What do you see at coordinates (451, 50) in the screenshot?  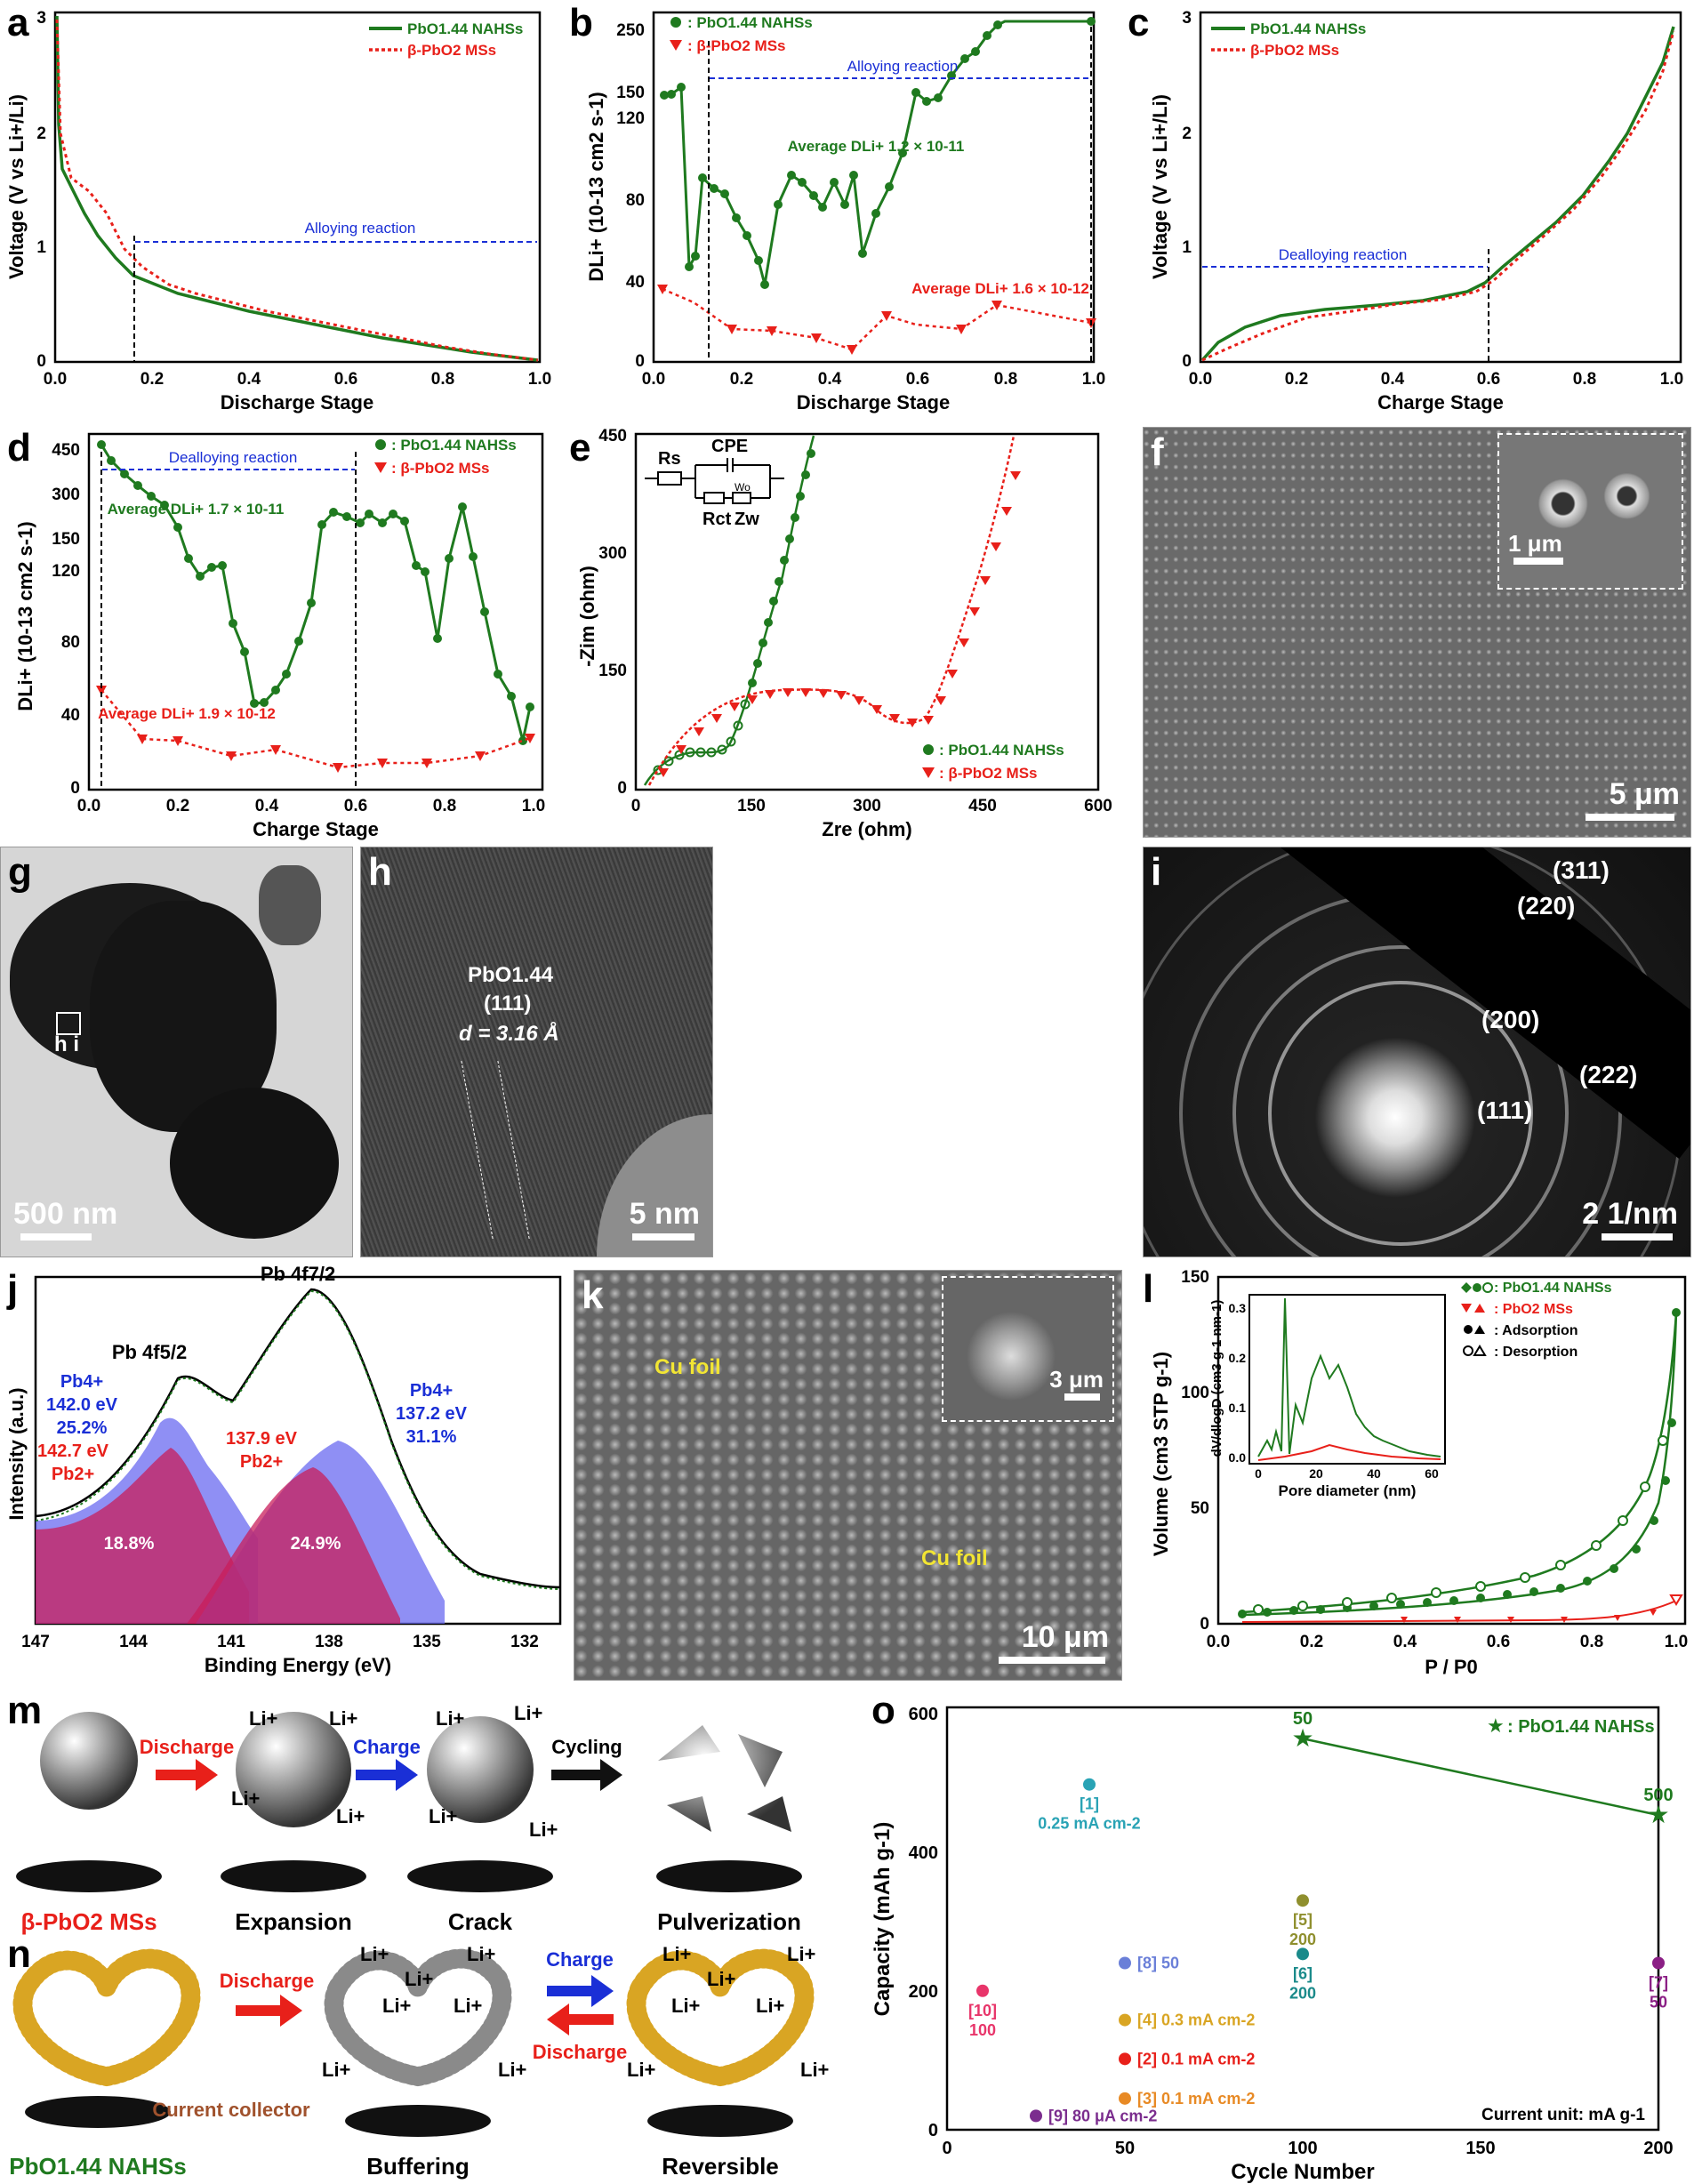 I see `legend-ms: β-PbO2 MSs` at bounding box center [451, 50].